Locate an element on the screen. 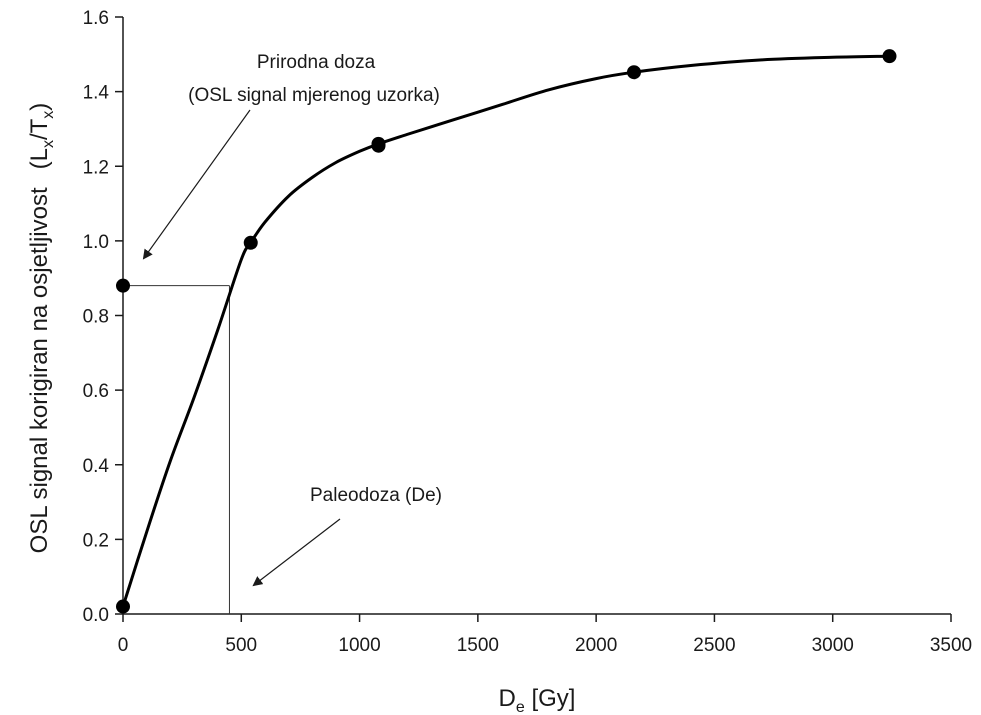 The image size is (981, 715). x-tick-label: 2000 is located at coordinates (596, 645).